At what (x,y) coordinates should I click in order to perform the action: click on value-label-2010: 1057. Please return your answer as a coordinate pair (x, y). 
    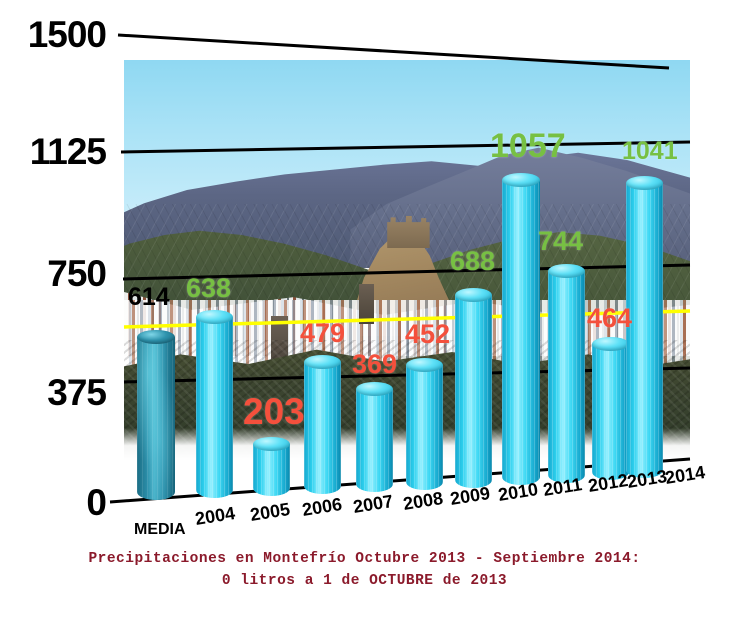
    Looking at the image, I should click on (528, 146).